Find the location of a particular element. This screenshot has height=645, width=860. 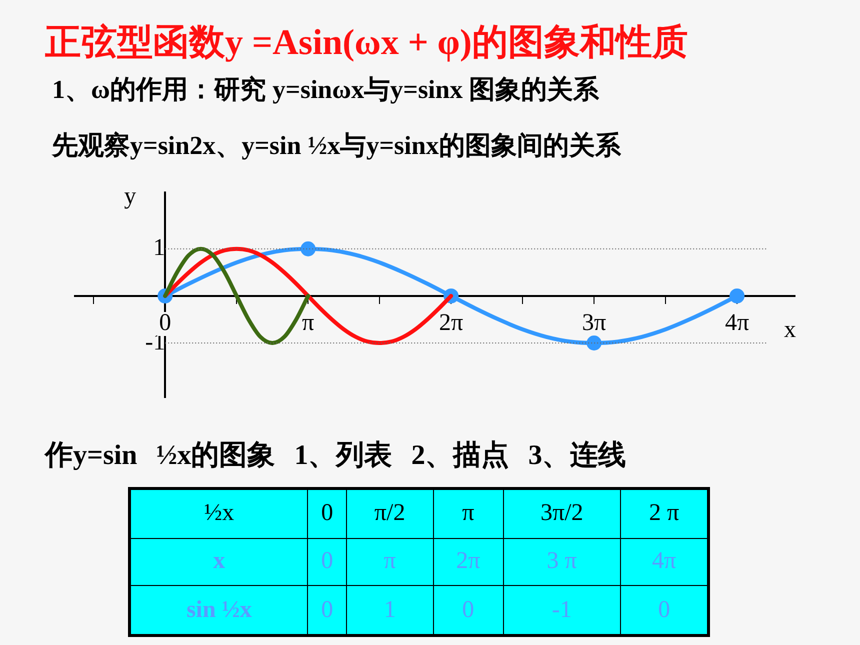

text: π/2 is located at coordinates (390, 513).